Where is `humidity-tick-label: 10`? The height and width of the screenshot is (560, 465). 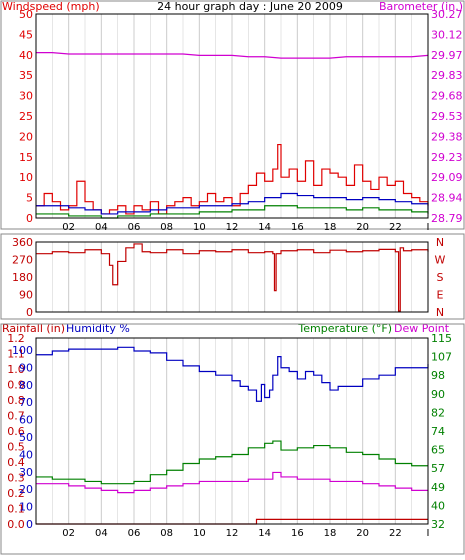
humidity-tick-label: 10 is located at coordinates (26, 507).